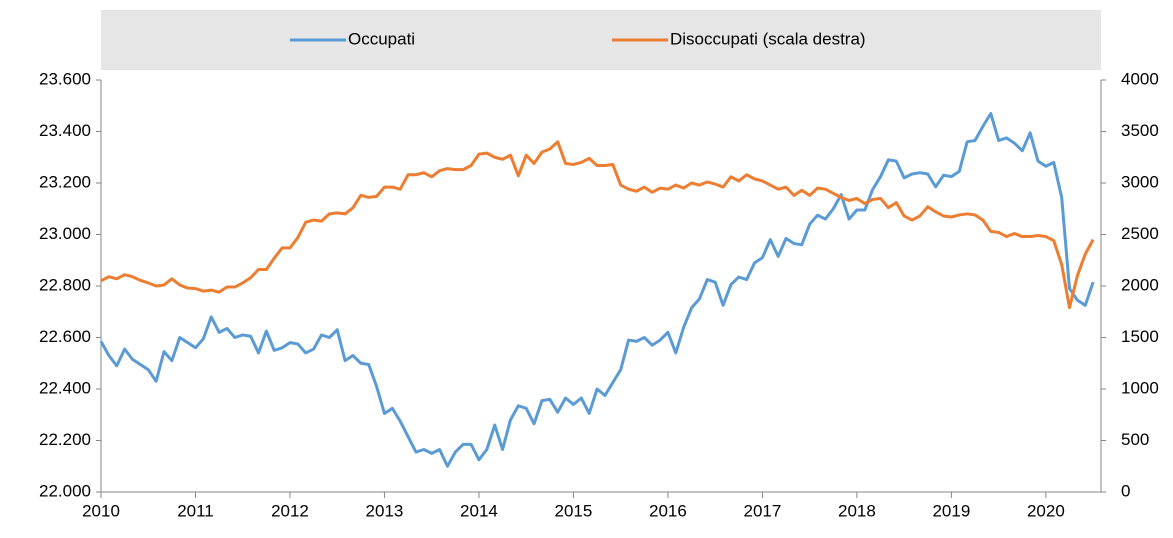 This screenshot has width=1173, height=538. Describe the element at coordinates (101, 510) in the screenshot. I see `x-tick-label: 2010` at that location.